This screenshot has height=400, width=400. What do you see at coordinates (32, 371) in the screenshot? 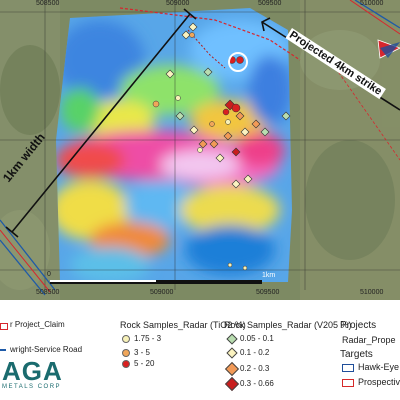
I see `logo-text: AGA` at bounding box center [32, 371].